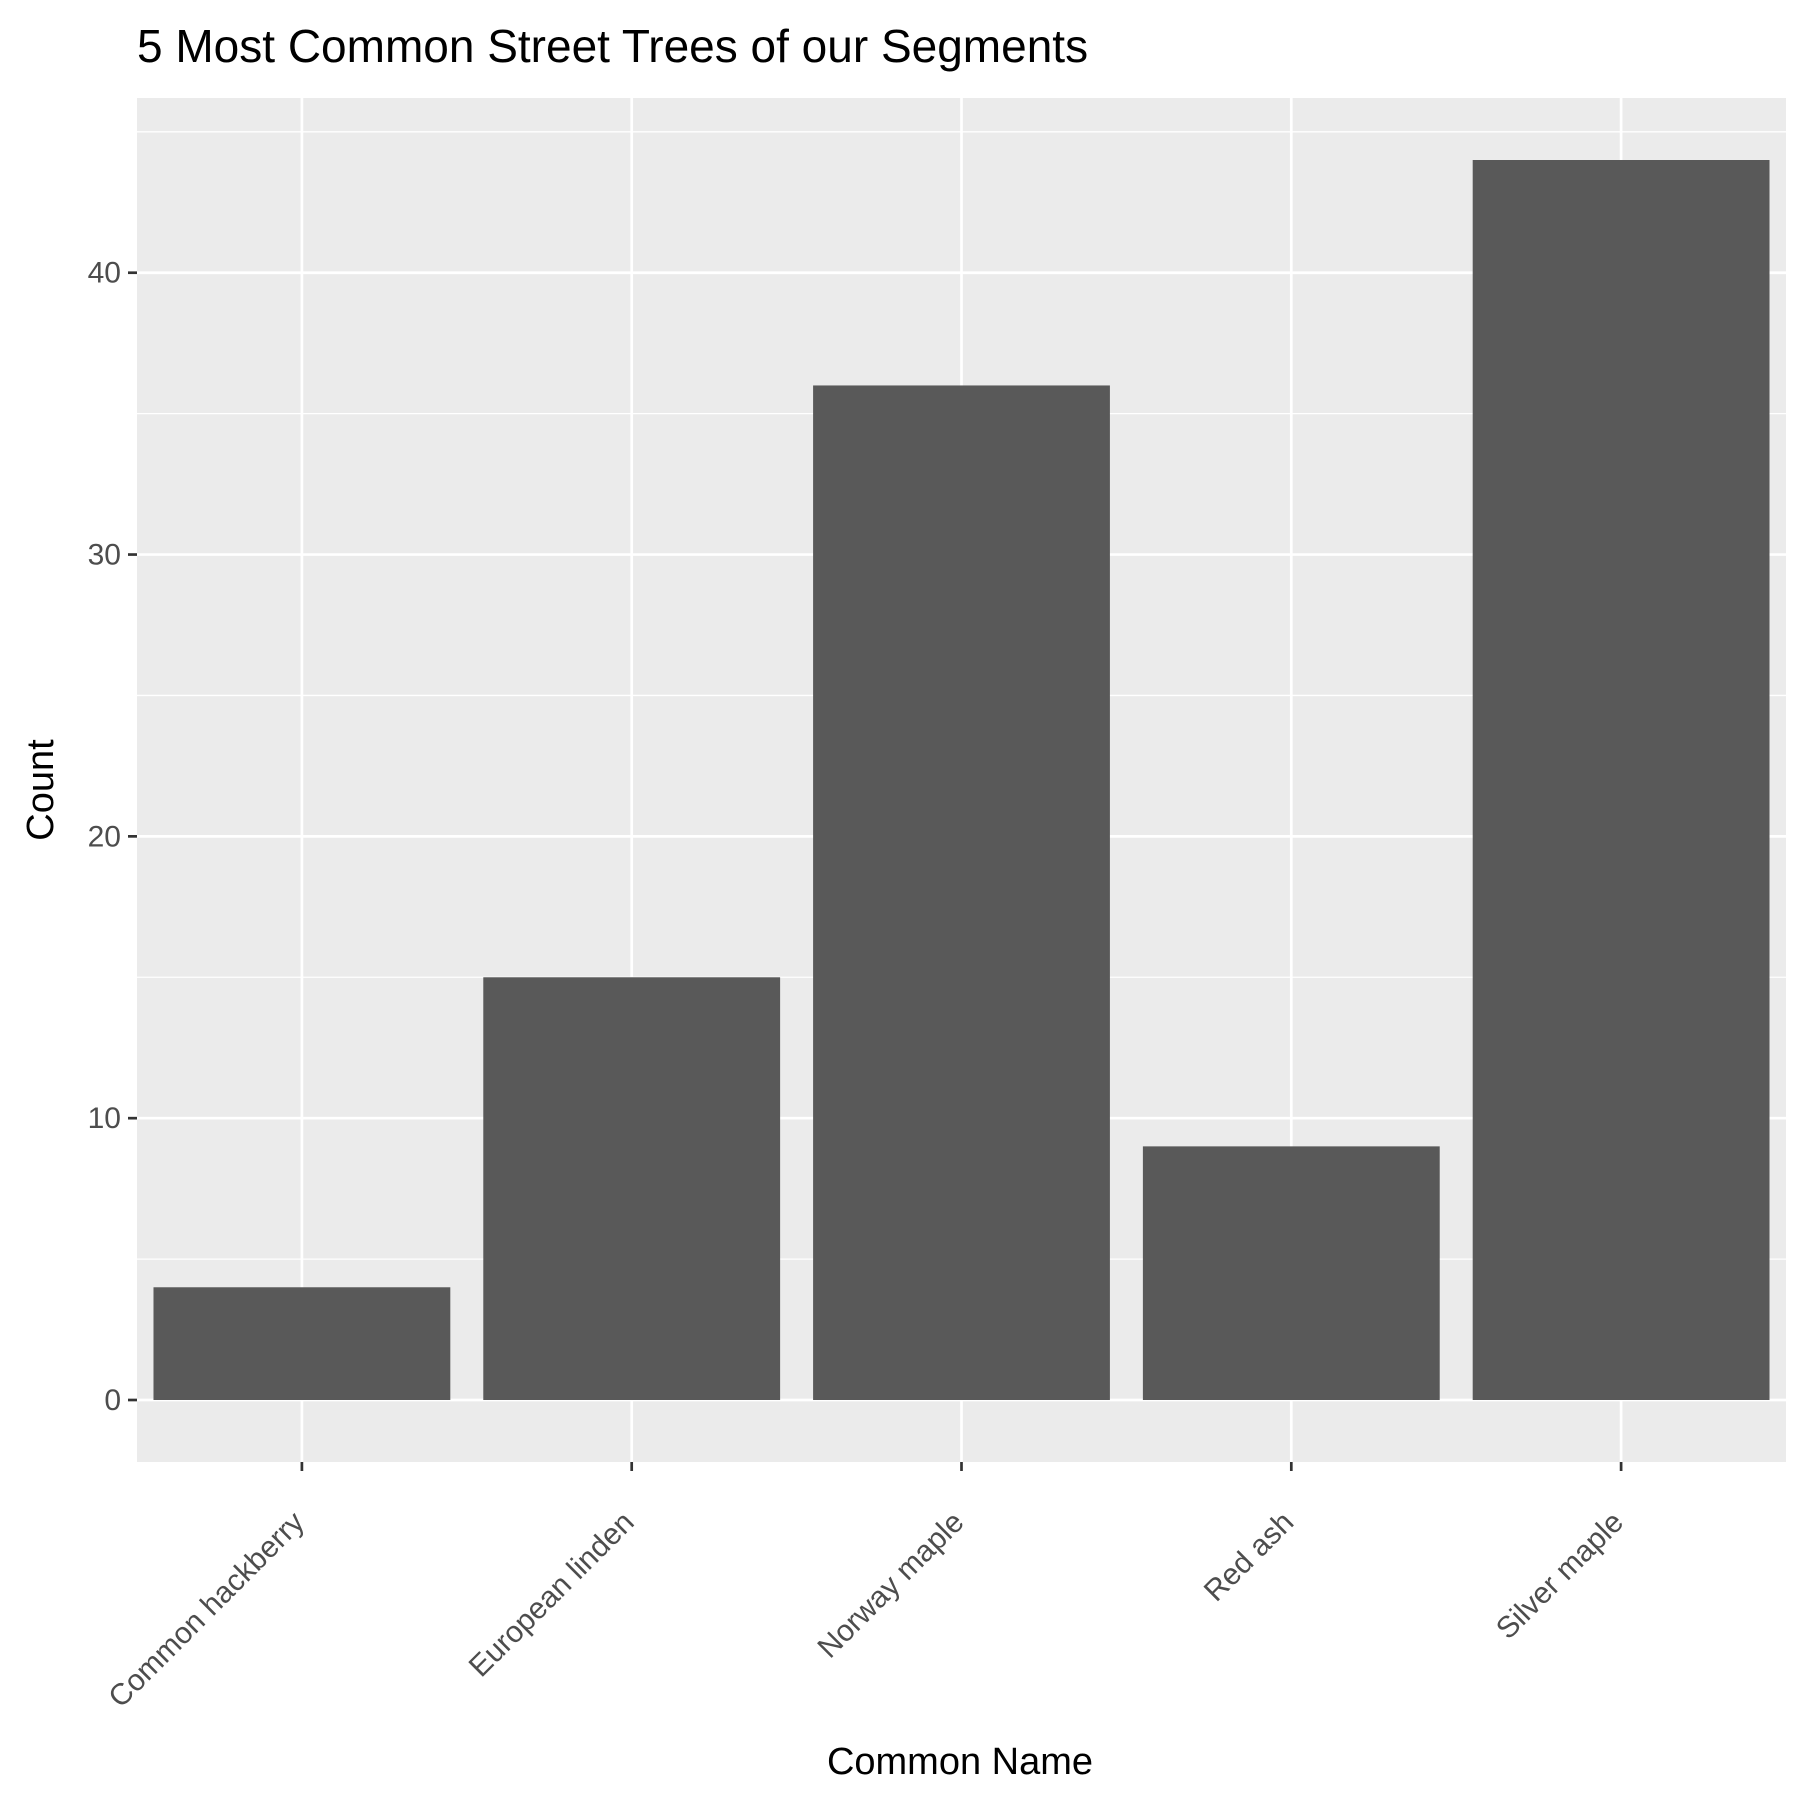 The height and width of the screenshot is (1800, 1800). I want to click on x-tick-label: European linden, so click(552, 1595).